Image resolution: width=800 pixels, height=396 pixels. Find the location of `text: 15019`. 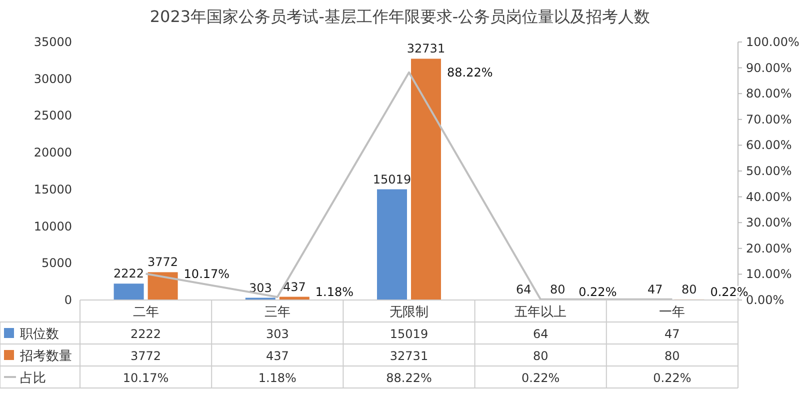

text: 15019 is located at coordinates (392, 179).